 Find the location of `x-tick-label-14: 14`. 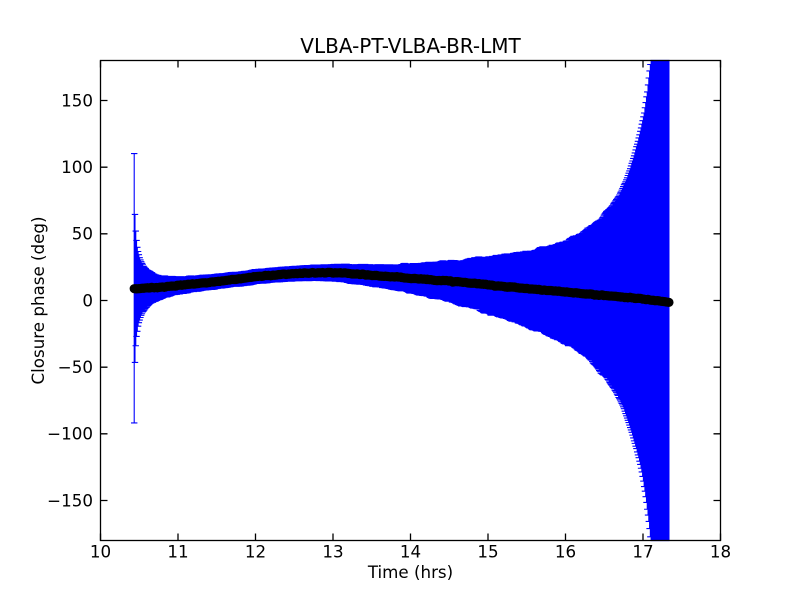

x-tick-label-14: 14 is located at coordinates (410, 552).